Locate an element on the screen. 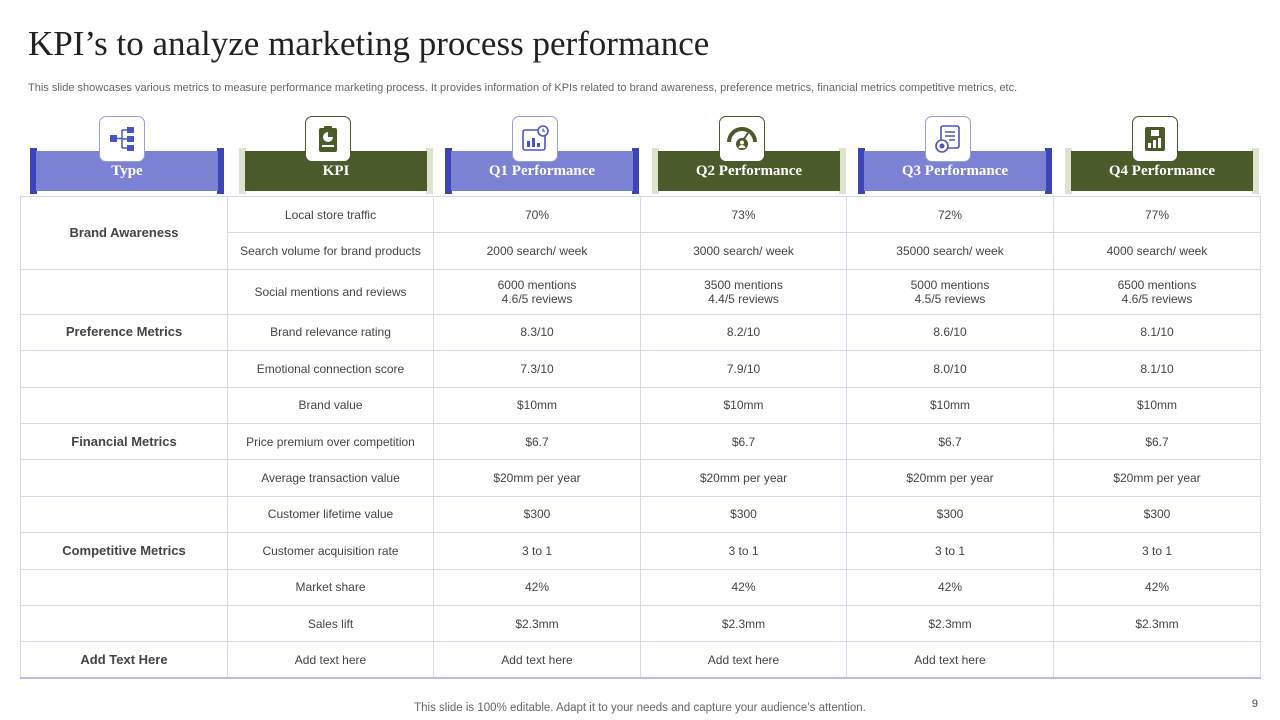 Image resolution: width=1280 pixels, height=720 pixels. value-cell: 8.2/10 is located at coordinates (743, 332).